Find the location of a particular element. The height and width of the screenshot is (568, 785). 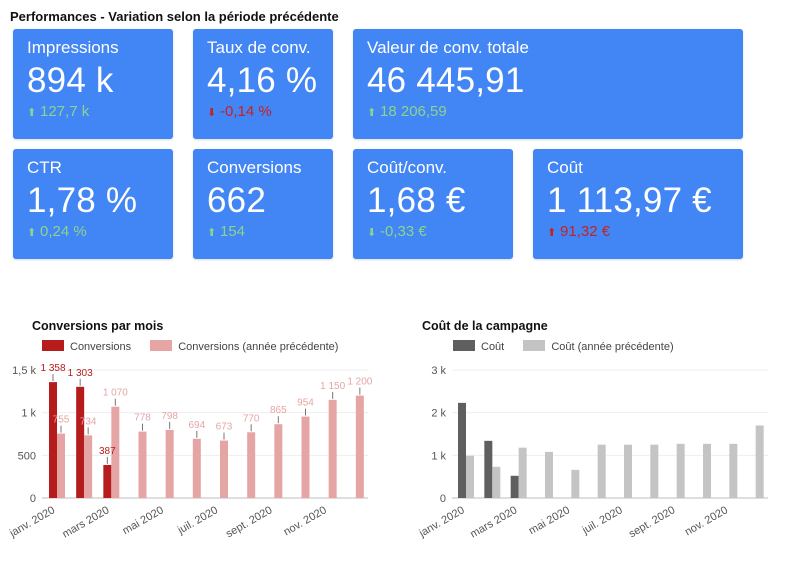

scorecard-conversions: Conversions 662 ⬆ 154 is located at coordinates (263, 204).